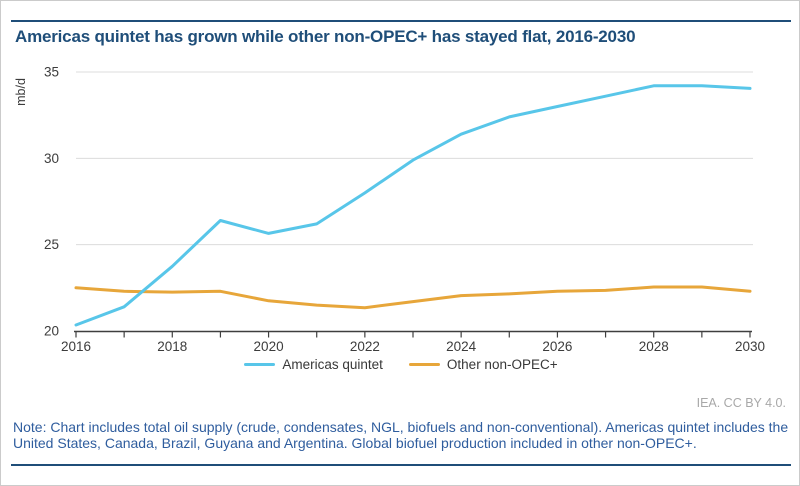 Image resolution: width=800 pixels, height=486 pixels. Describe the element at coordinates (401, 21) in the screenshot. I see `top-rule` at that location.